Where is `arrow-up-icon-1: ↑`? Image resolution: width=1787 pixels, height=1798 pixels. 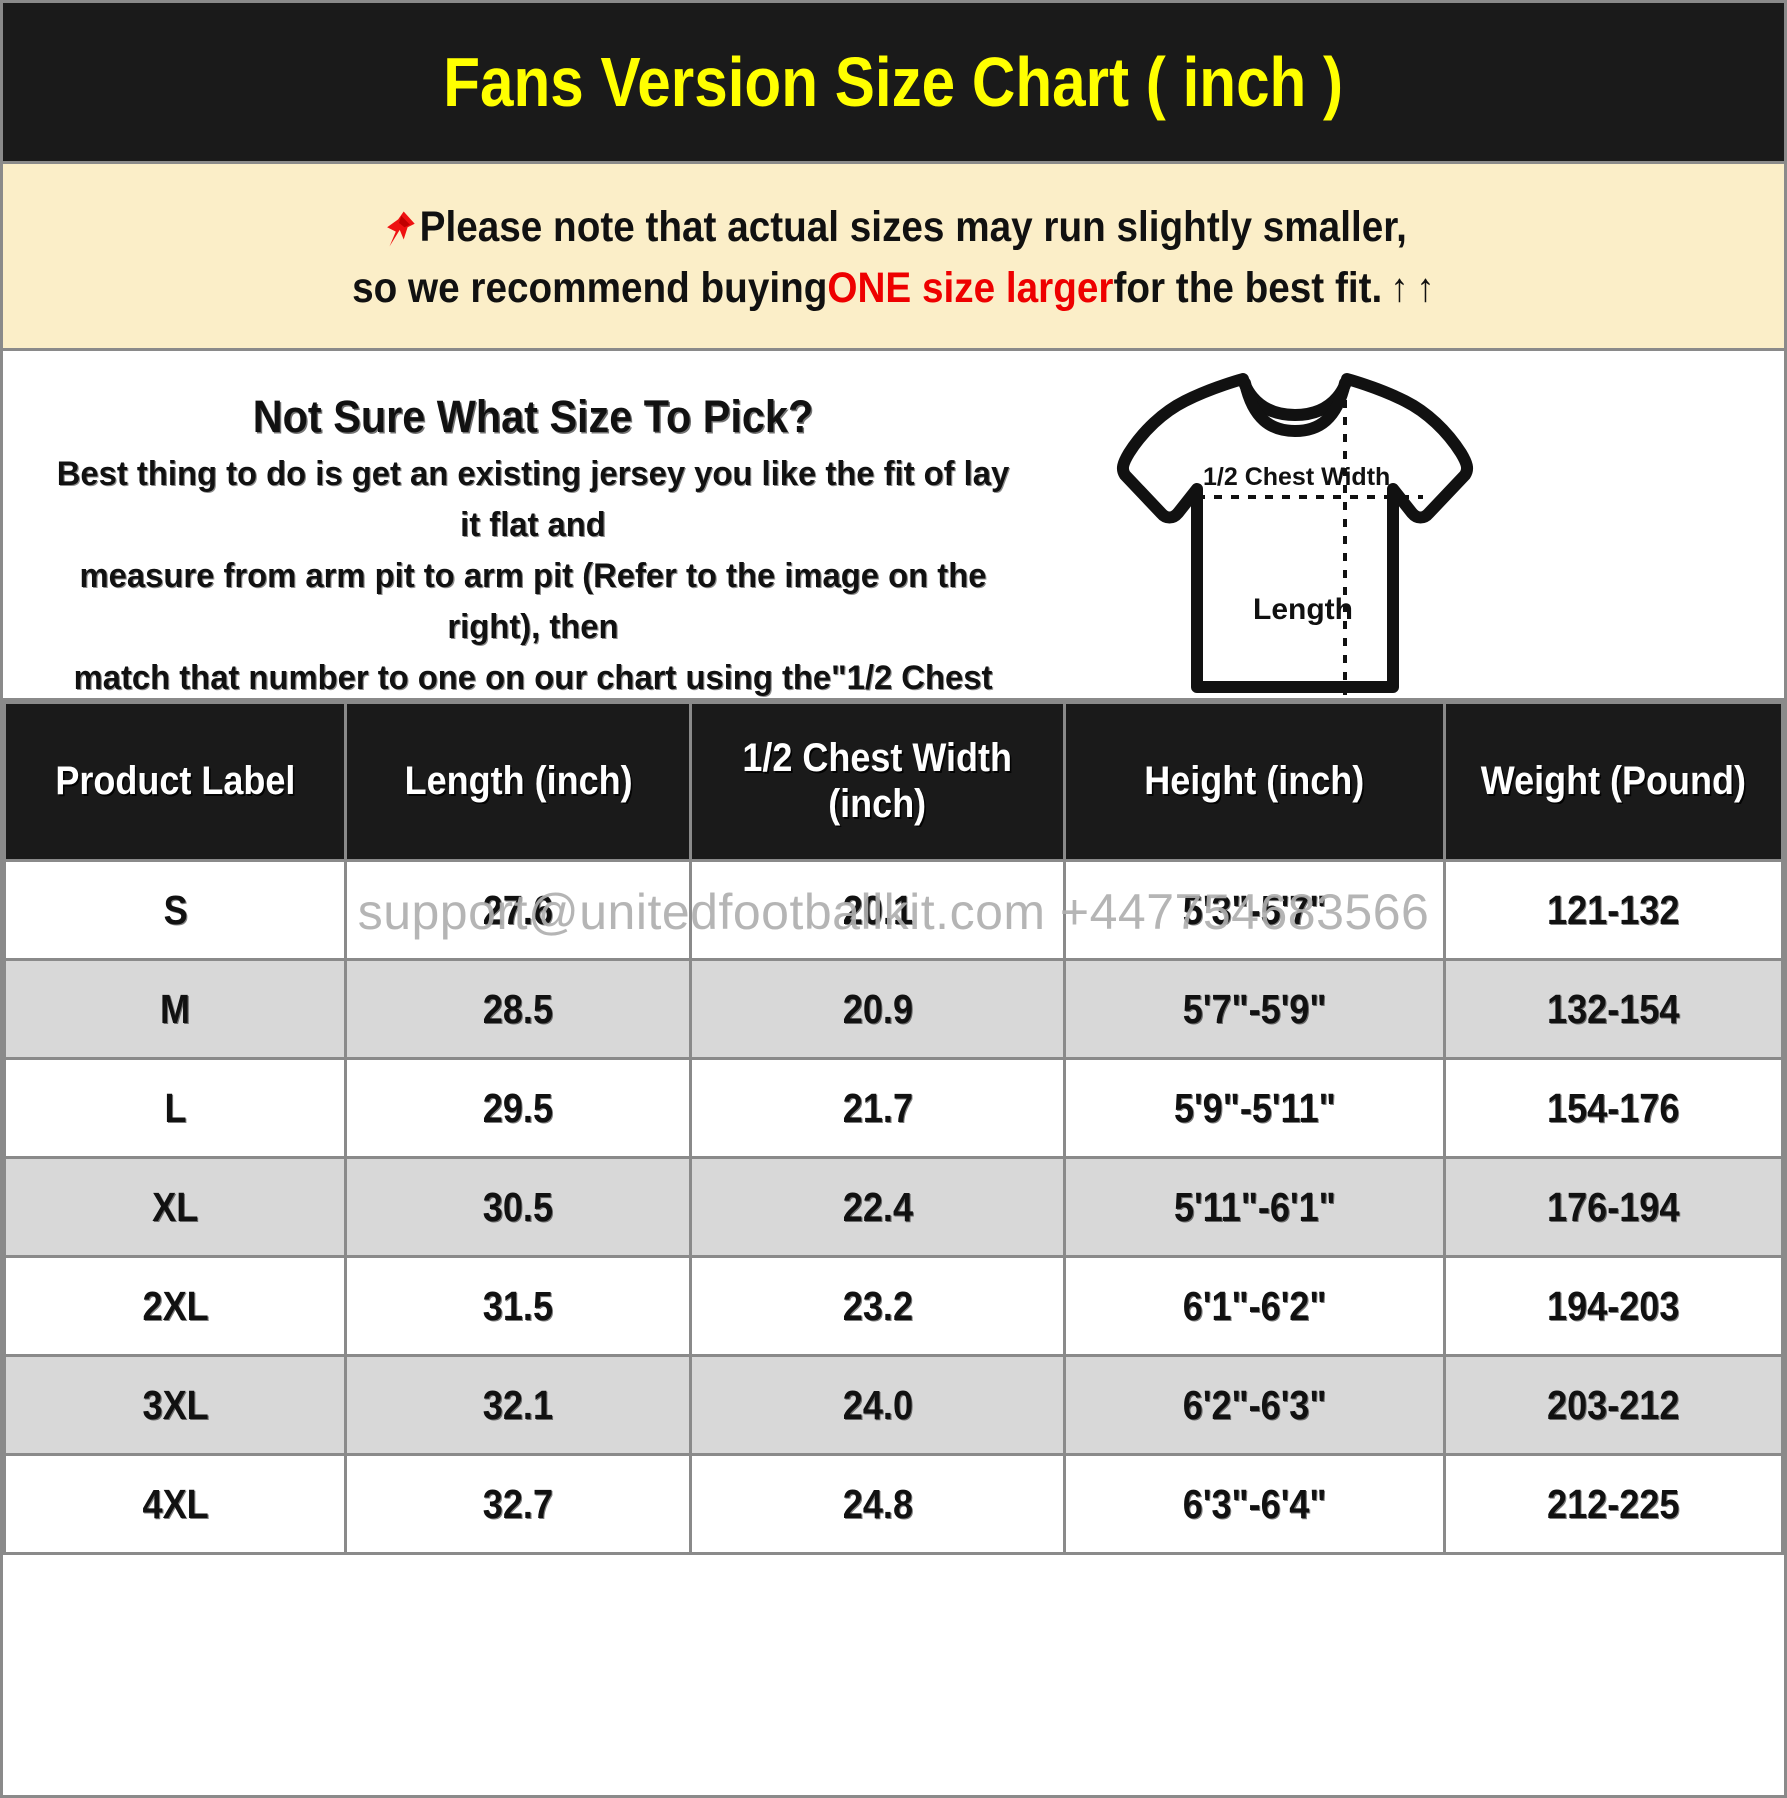
arrow-up-icon-1: ↑ is located at coordinates (1399, 288).